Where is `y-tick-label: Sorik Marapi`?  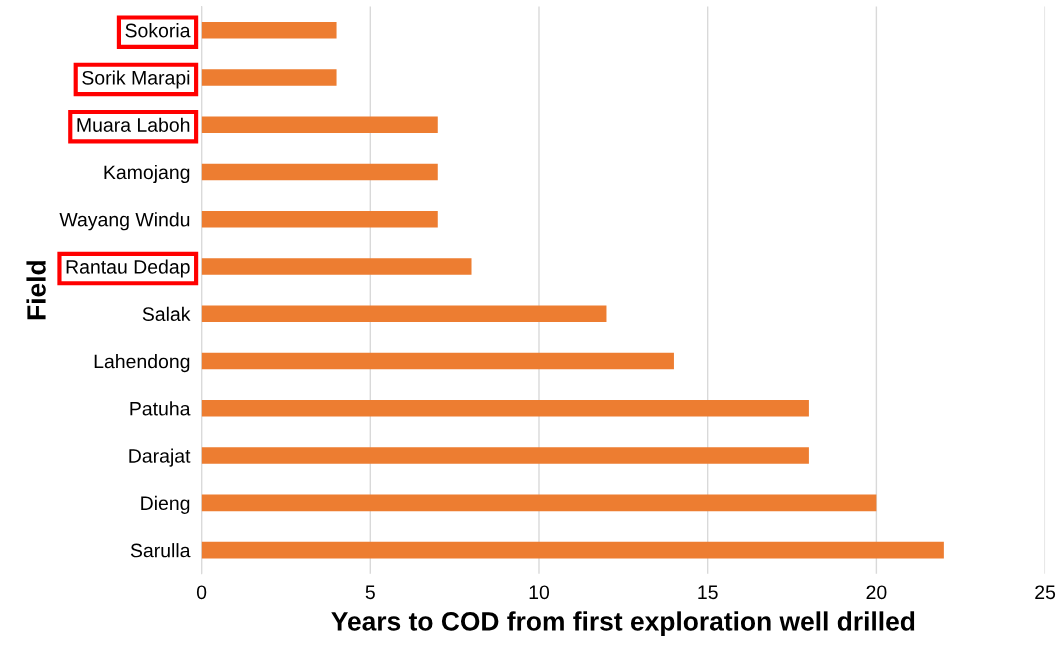
y-tick-label: Sorik Marapi is located at coordinates (136, 79).